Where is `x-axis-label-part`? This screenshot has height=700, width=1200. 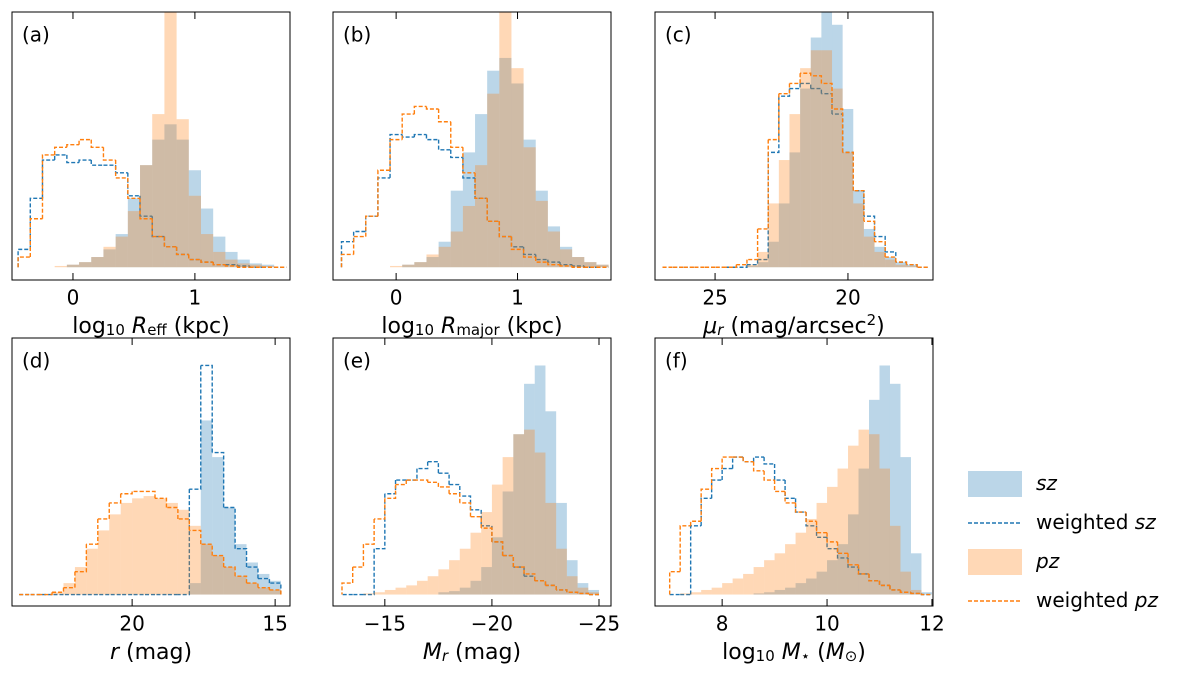 x-axis-label-part is located at coordinates (437, 326).